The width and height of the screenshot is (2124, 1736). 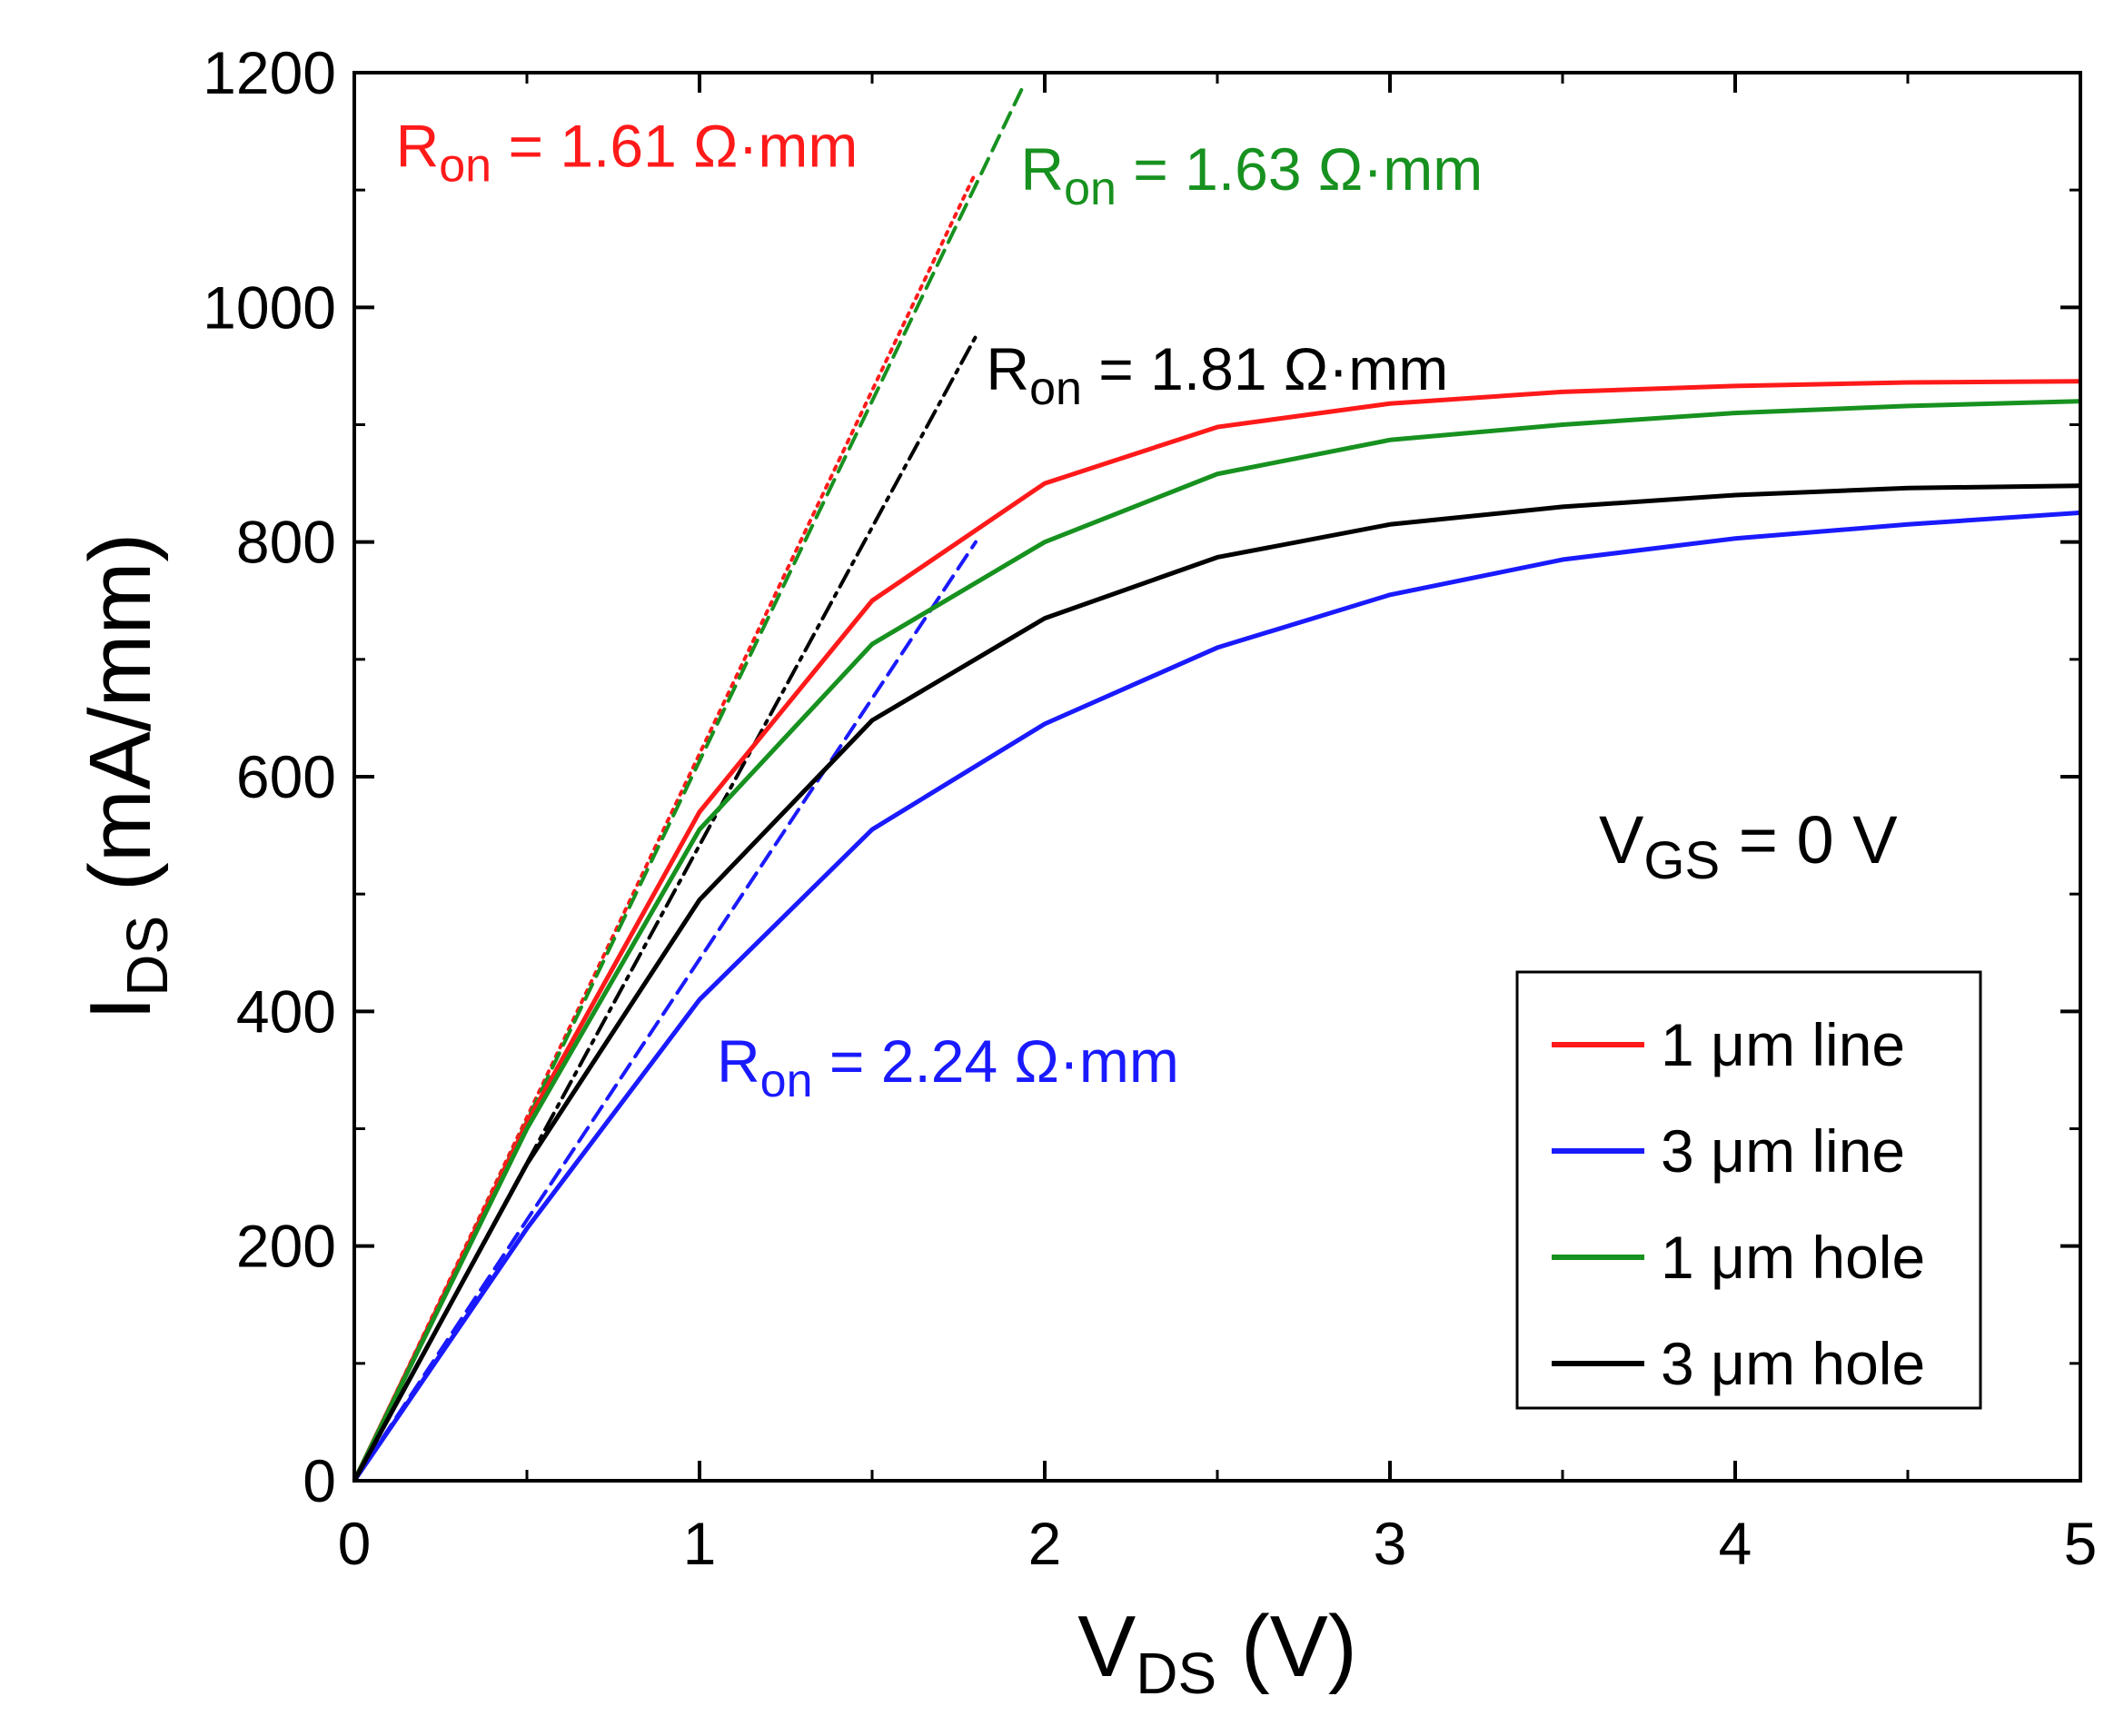 I want to click on y-tick-label: 0, so click(x=319, y=1480).